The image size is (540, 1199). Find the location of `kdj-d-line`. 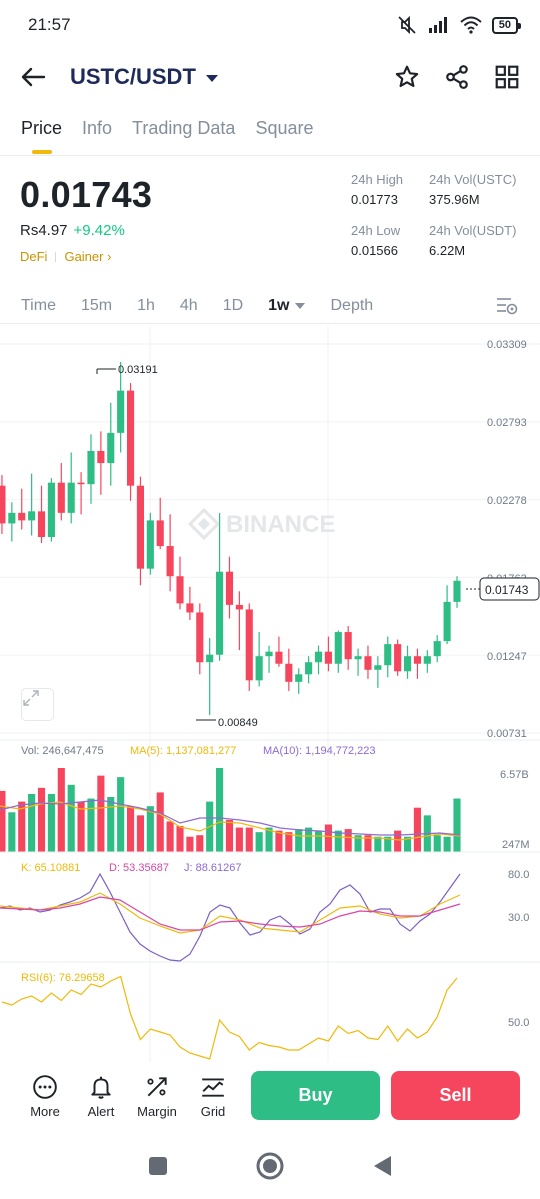

kdj-d-line is located at coordinates (230, 913).